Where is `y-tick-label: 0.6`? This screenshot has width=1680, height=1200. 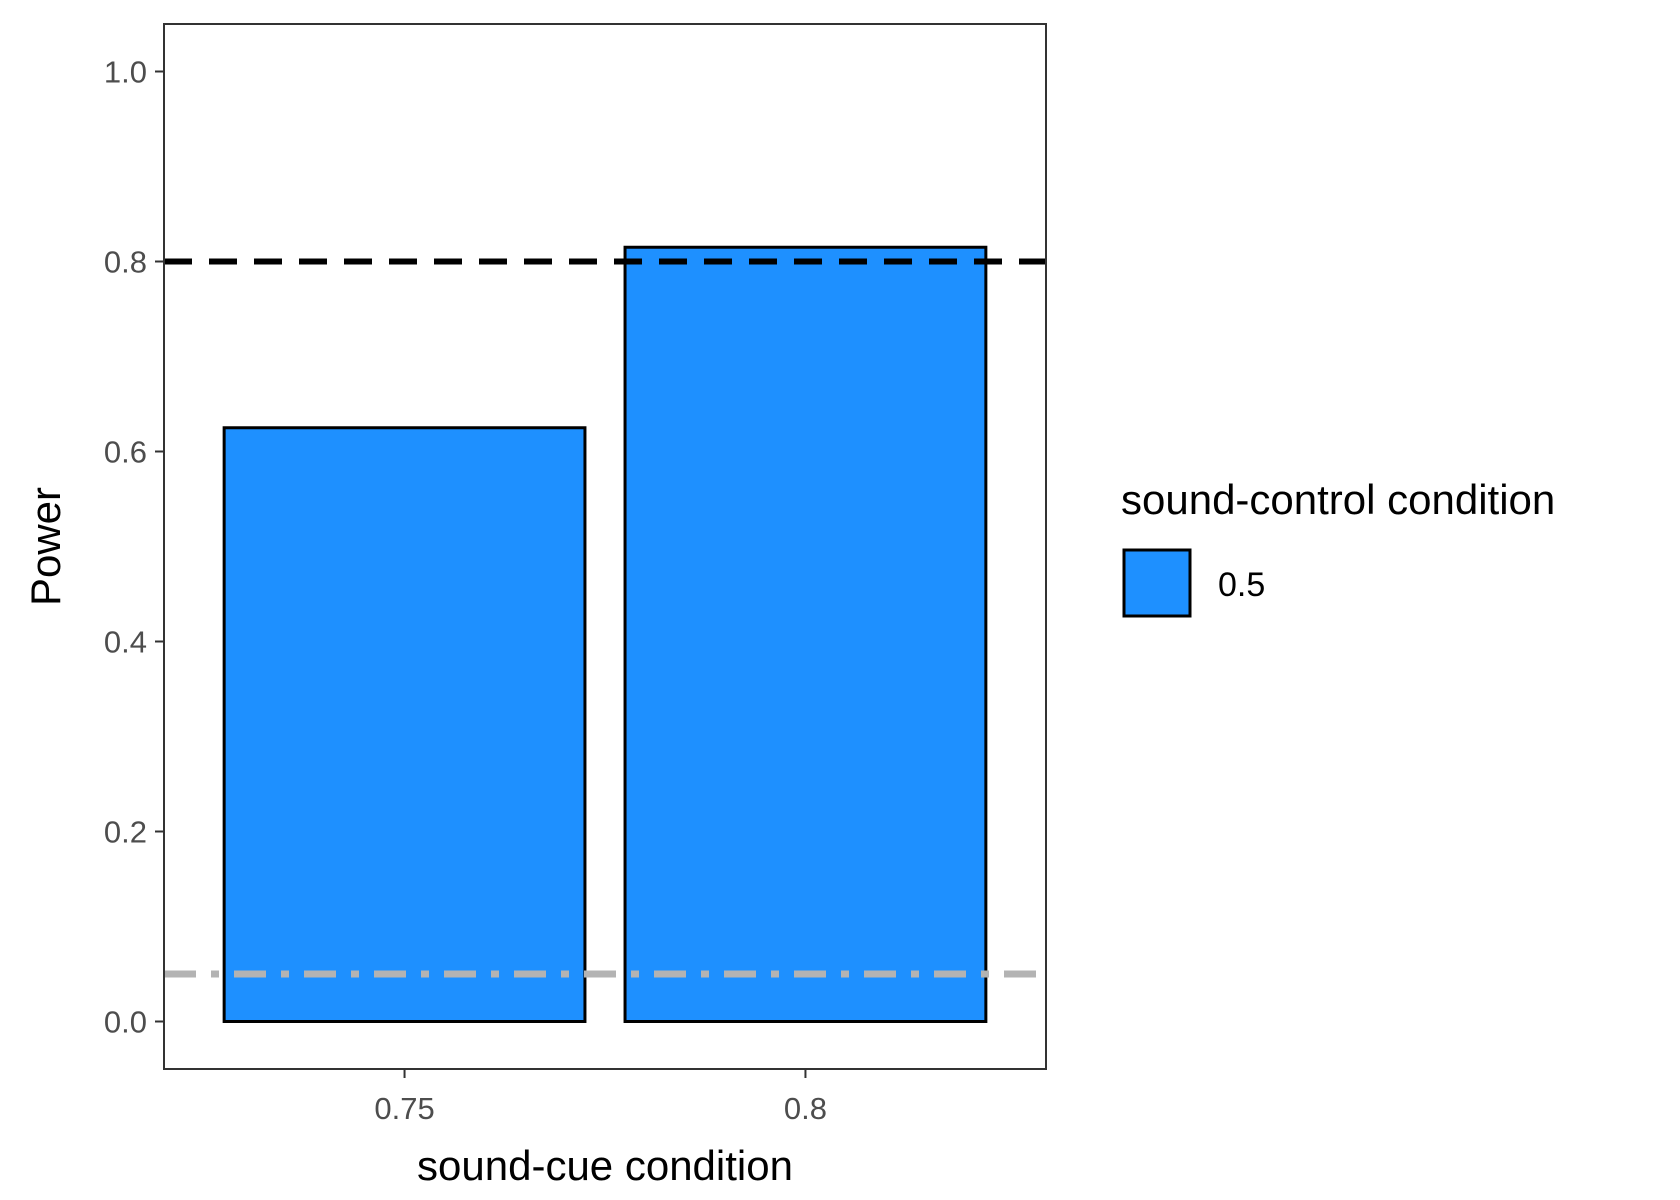 y-tick-label: 0.6 is located at coordinates (125, 452).